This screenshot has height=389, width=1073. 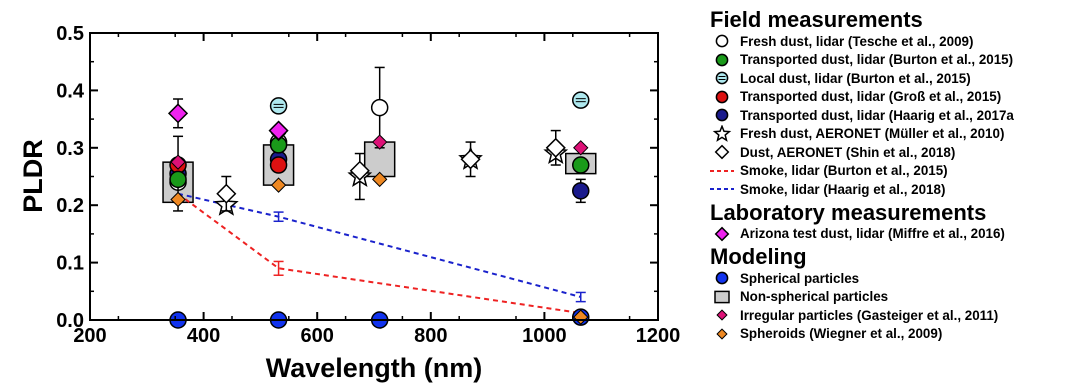 I want to click on legend-label: Local dust, lidar (Burton et al., 2015), so click(x=855, y=78).